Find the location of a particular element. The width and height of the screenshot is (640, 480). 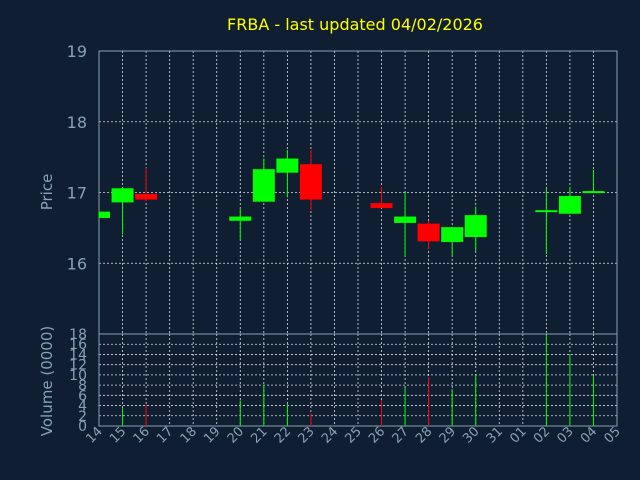

day-tick-label: 15 is located at coordinates (118, 435).